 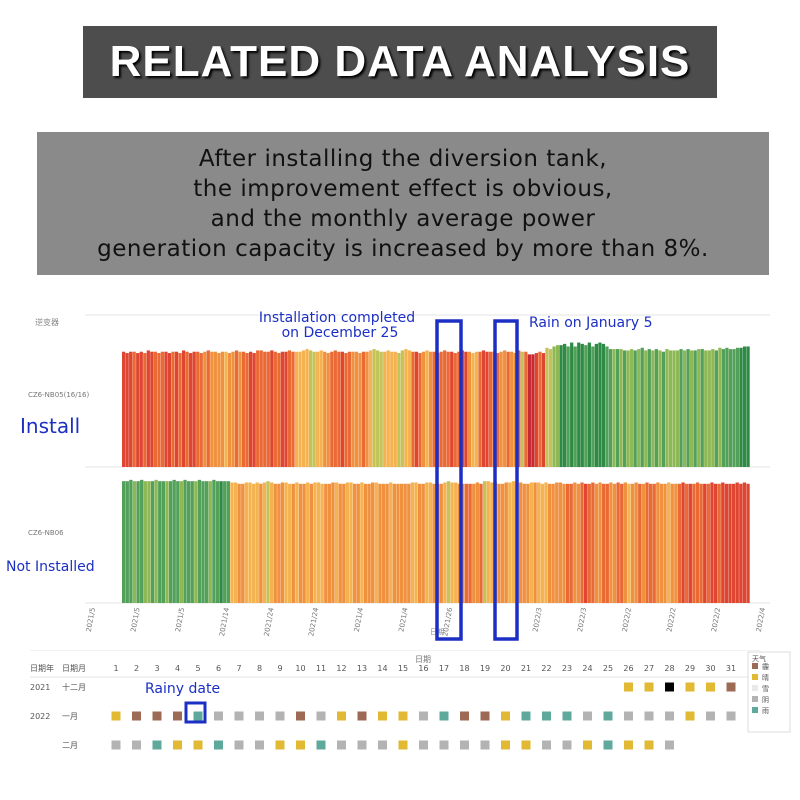 What do you see at coordinates (628, 668) in the screenshot?
I see `calendar-day-number: 26` at bounding box center [628, 668].